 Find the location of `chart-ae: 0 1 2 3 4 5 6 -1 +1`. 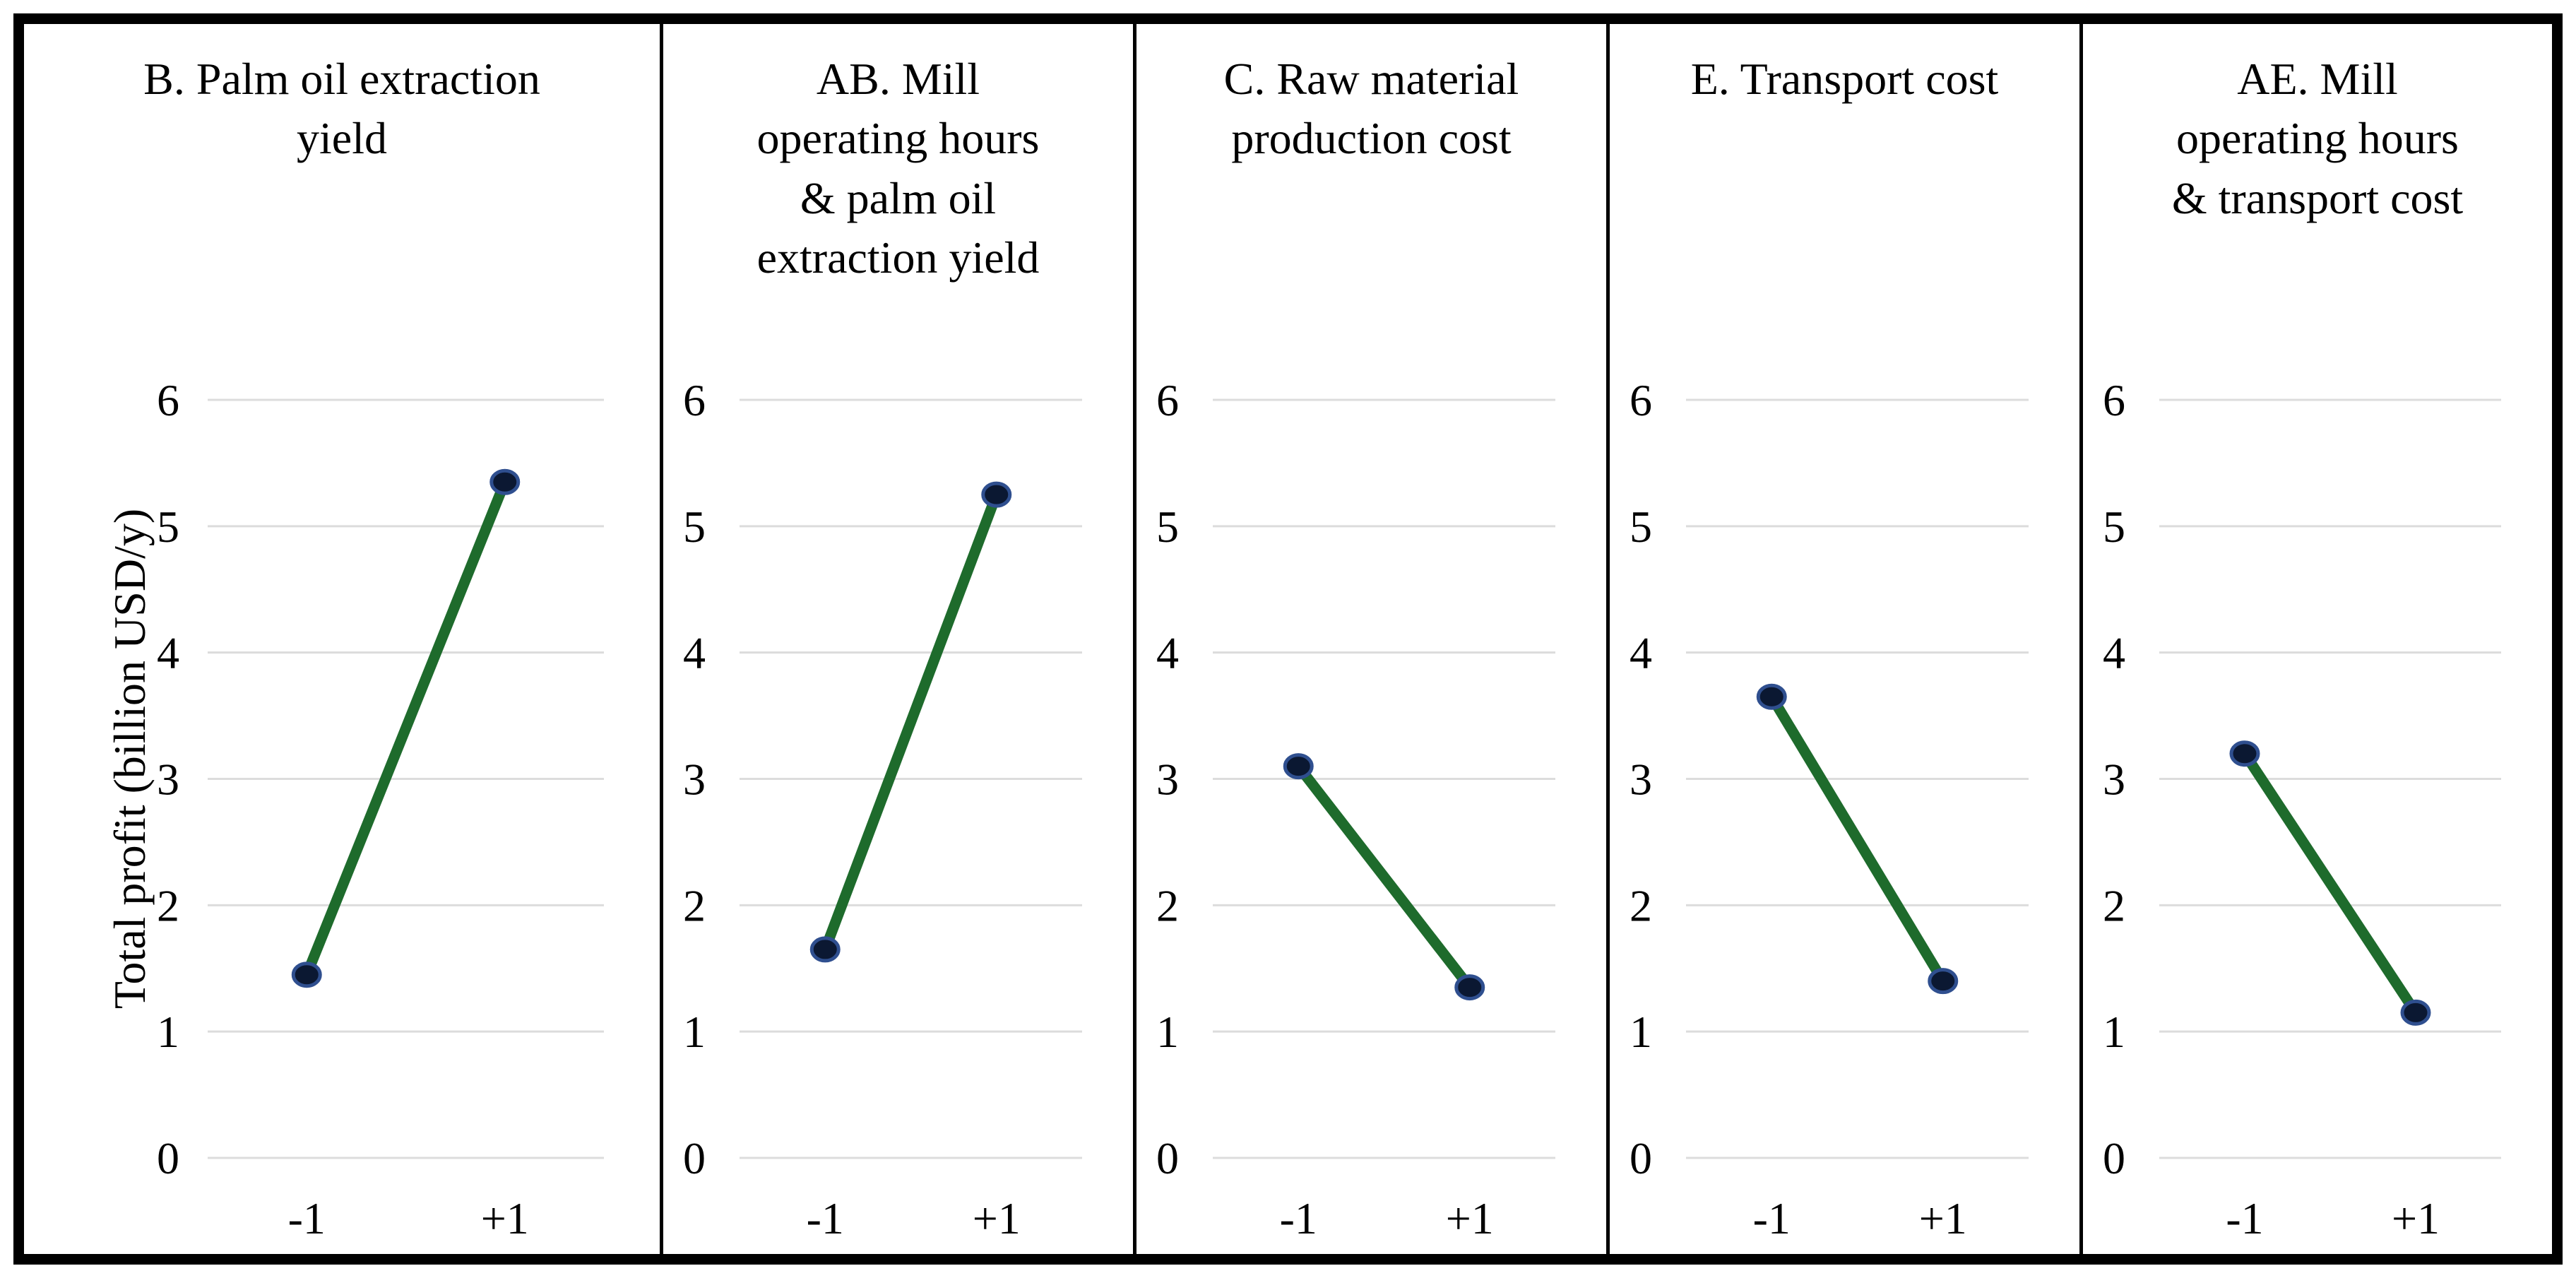

chart-ae: 0 1 2 3 4 5 6 -1 +1 is located at coordinates (2302, 809).